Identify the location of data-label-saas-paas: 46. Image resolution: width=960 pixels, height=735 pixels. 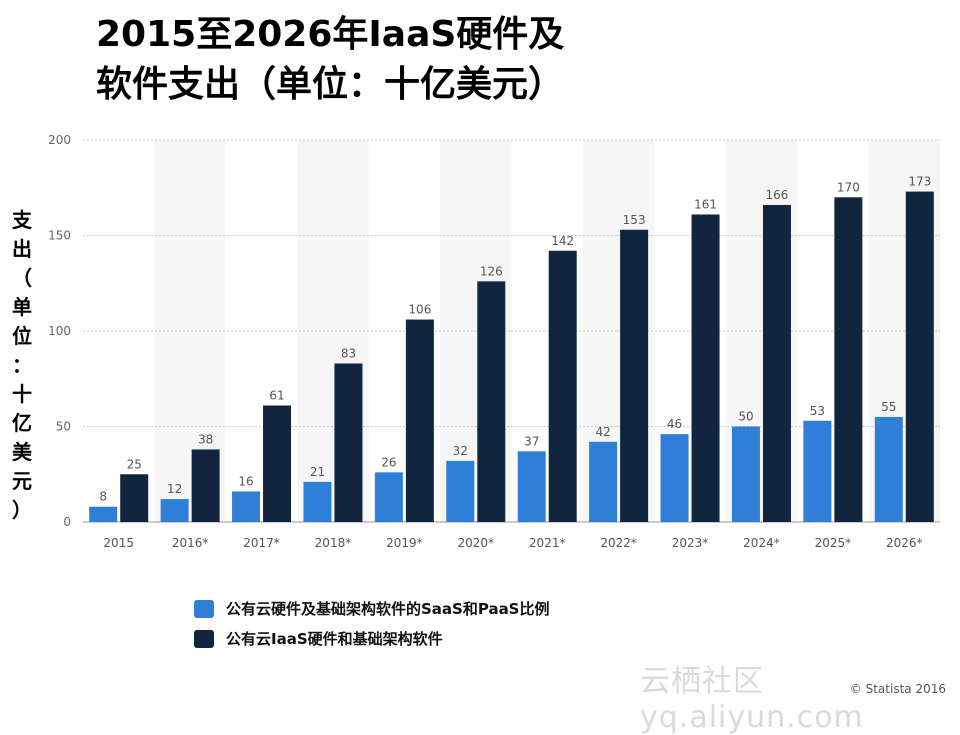
(674, 424).